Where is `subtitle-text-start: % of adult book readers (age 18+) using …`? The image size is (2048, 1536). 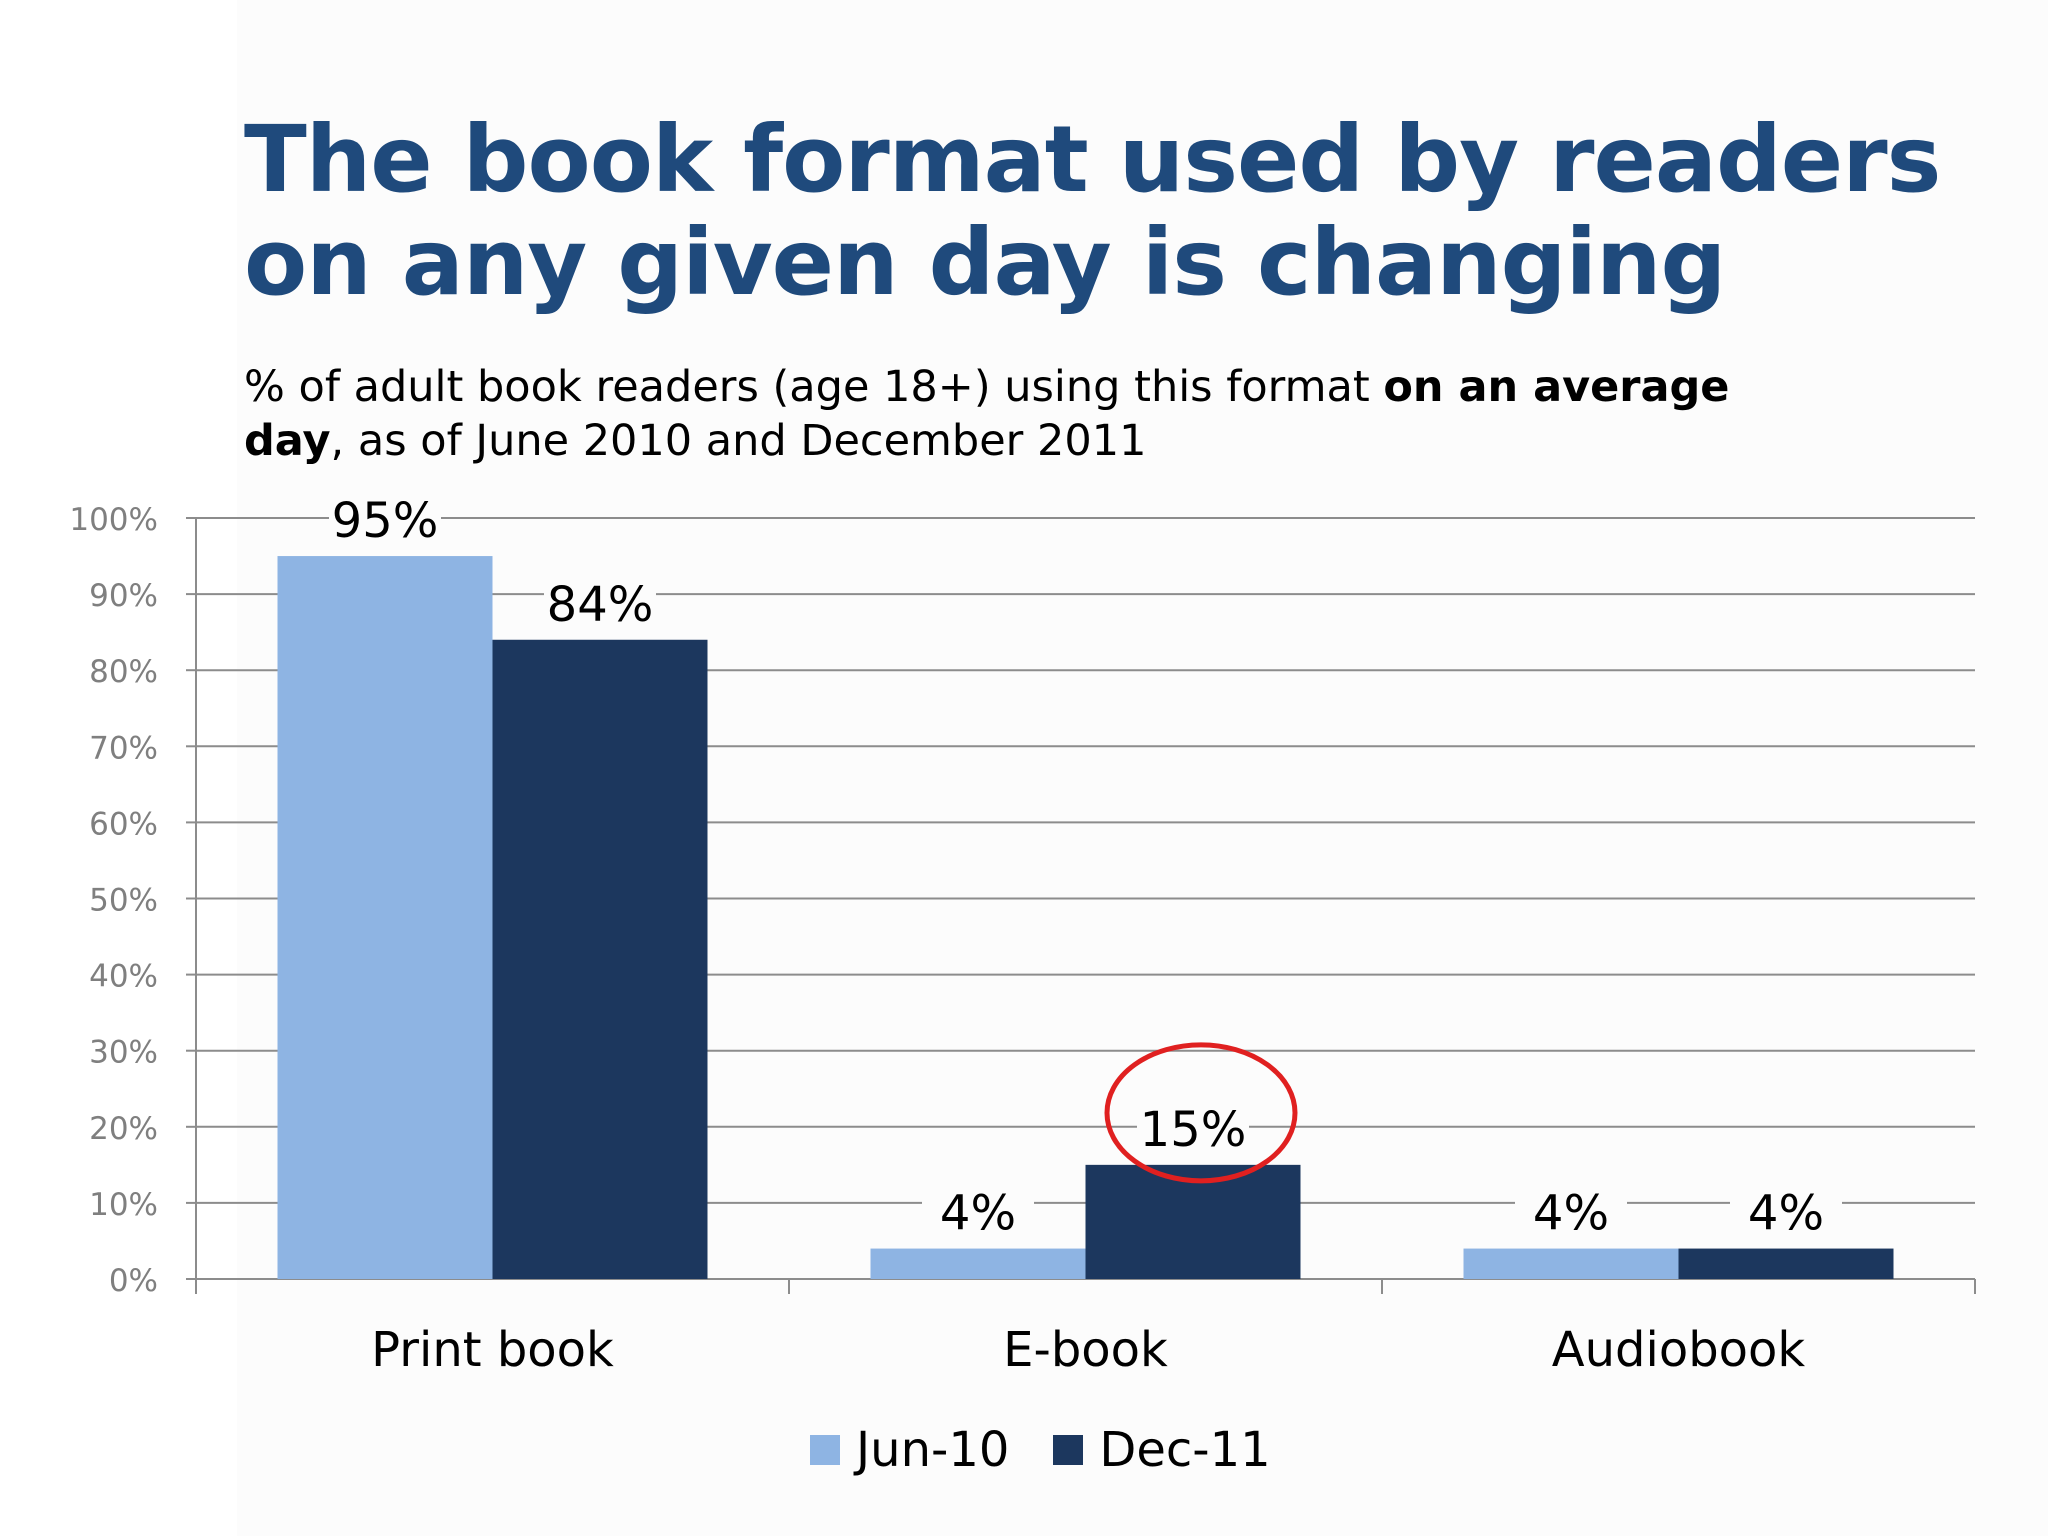 subtitle-text-start: % of adult book readers (age 18+) using … is located at coordinates (814, 387).